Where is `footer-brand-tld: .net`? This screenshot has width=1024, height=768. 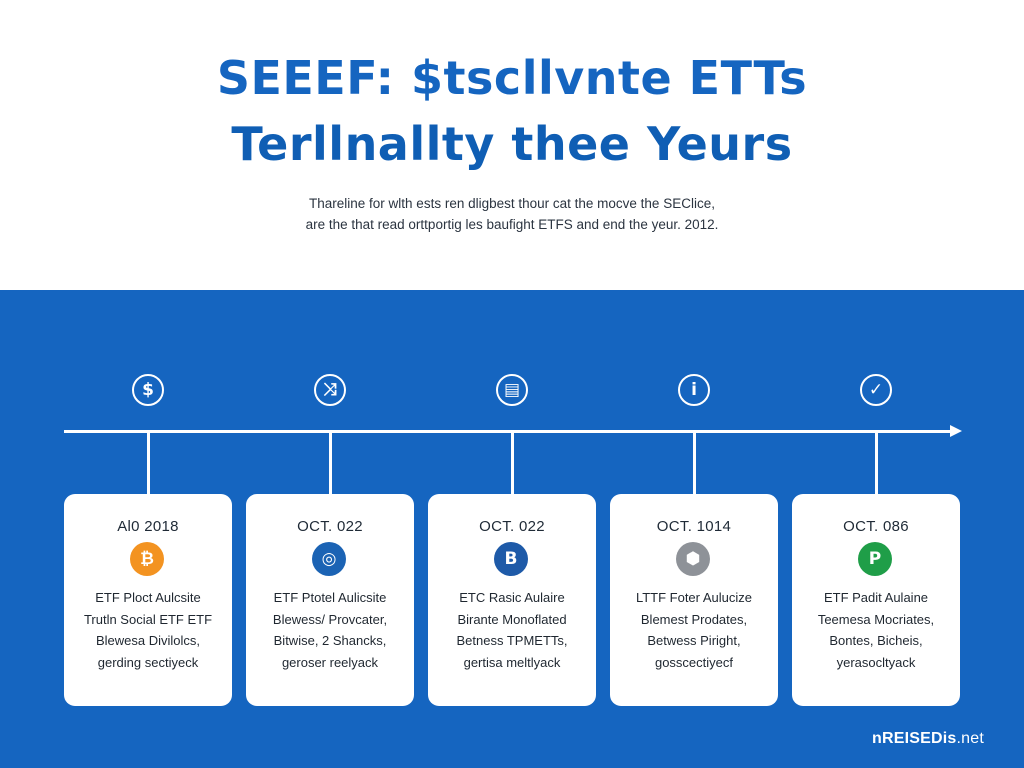
footer-brand-tld: .net is located at coordinates (970, 738).